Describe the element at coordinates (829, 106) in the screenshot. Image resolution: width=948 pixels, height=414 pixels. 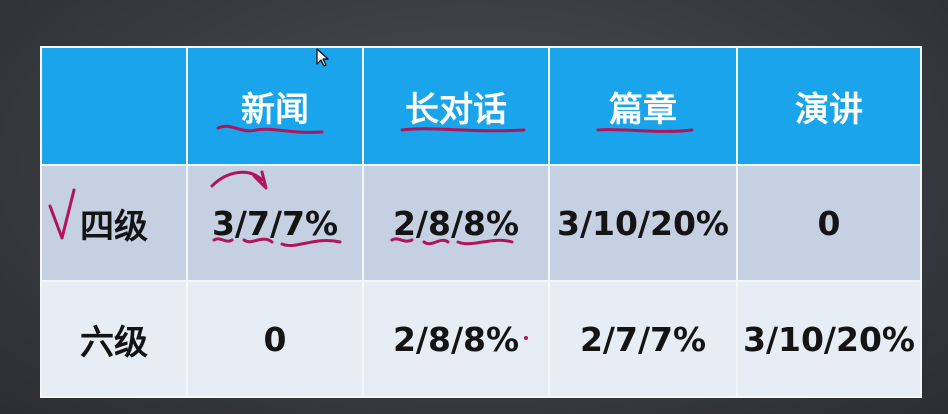
I see `header-lecture: 演讲` at that location.